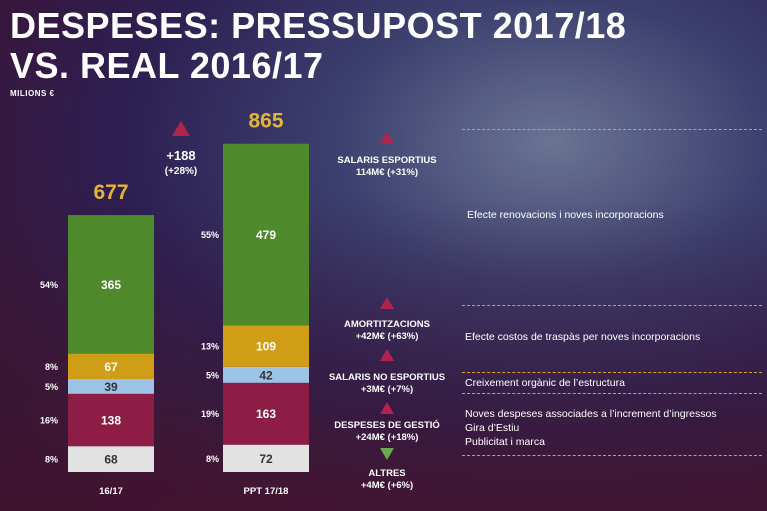 The width and height of the screenshot is (767, 511). I want to click on bar-total-label: 677, so click(110, 192).